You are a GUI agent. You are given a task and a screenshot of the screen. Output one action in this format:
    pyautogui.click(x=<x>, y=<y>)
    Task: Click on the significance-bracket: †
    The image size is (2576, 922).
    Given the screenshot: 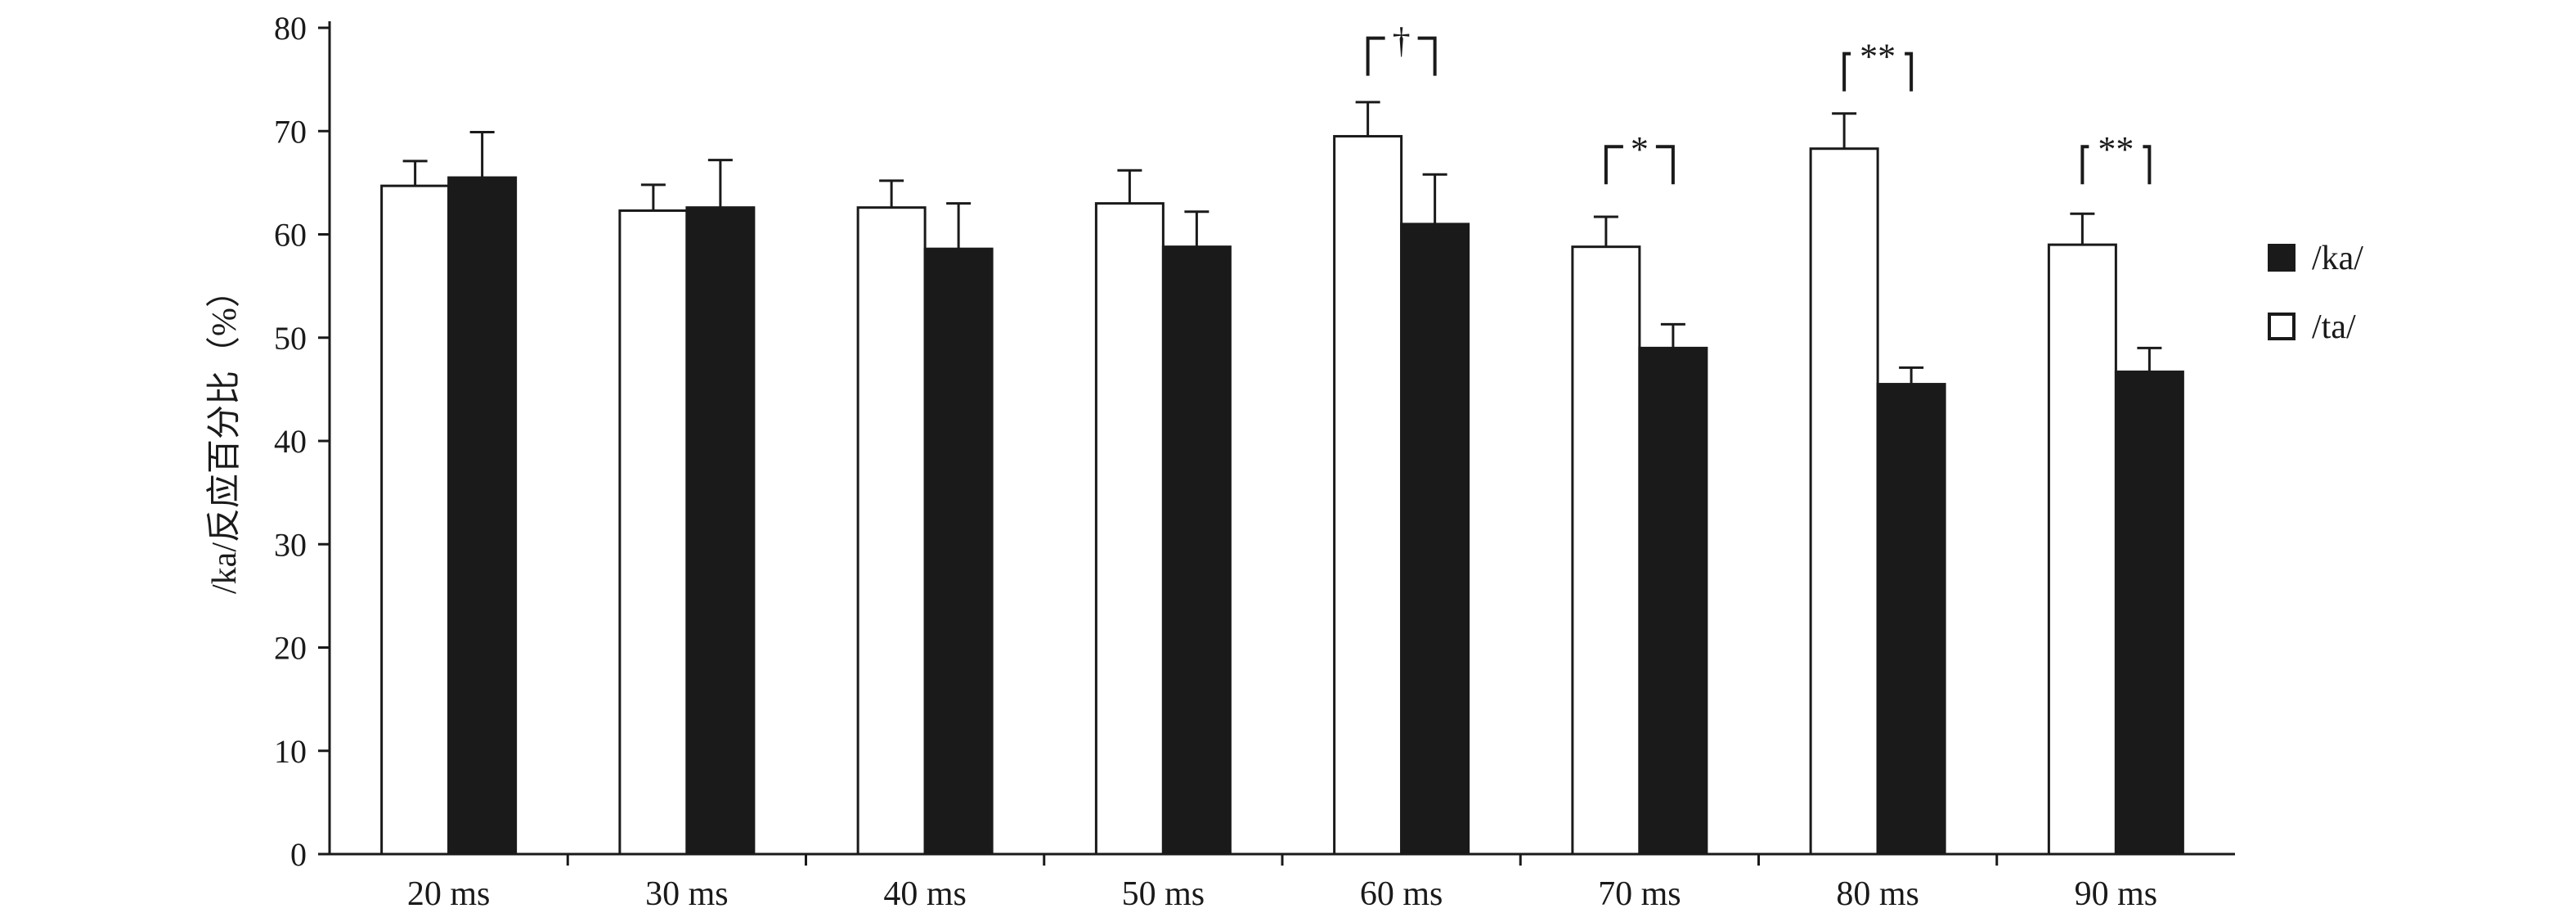 What is the action you would take?
    pyautogui.click(x=1401, y=49)
    